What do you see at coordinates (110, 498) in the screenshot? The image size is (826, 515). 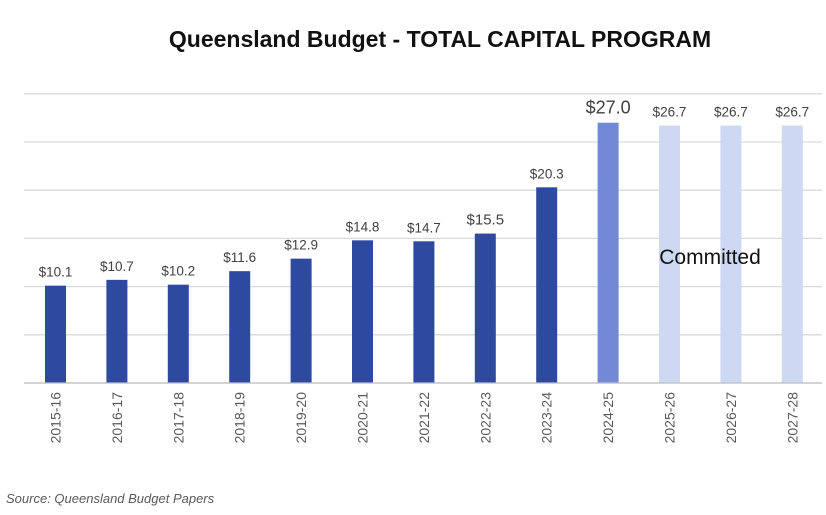 I see `source-note: Source: Queensland Budget Papers` at bounding box center [110, 498].